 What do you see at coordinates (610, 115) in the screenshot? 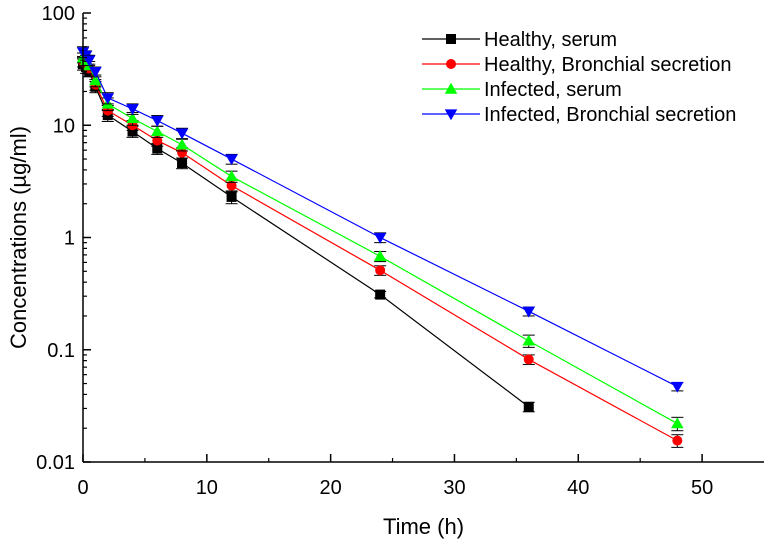
I see `legend-label: Infected, Bronchial secretion` at bounding box center [610, 115].